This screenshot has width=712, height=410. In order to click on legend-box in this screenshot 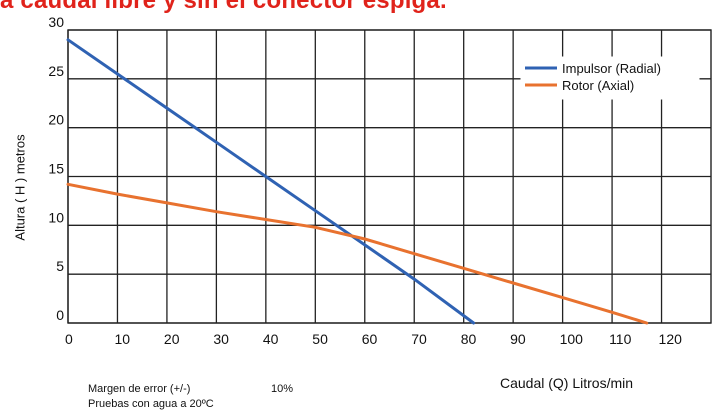, I will do `click(610, 78)`.